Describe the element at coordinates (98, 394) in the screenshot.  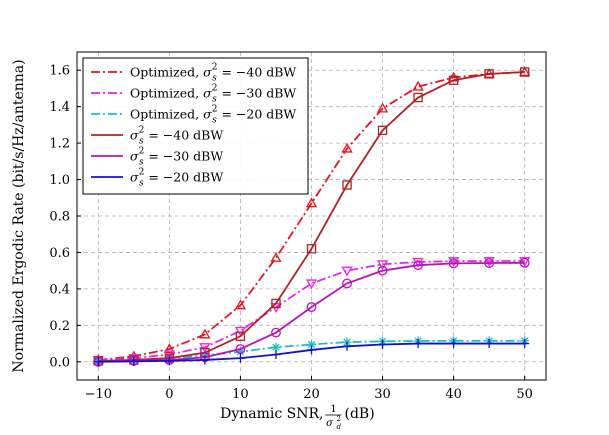
I see `x-tick-label: −10` at that location.